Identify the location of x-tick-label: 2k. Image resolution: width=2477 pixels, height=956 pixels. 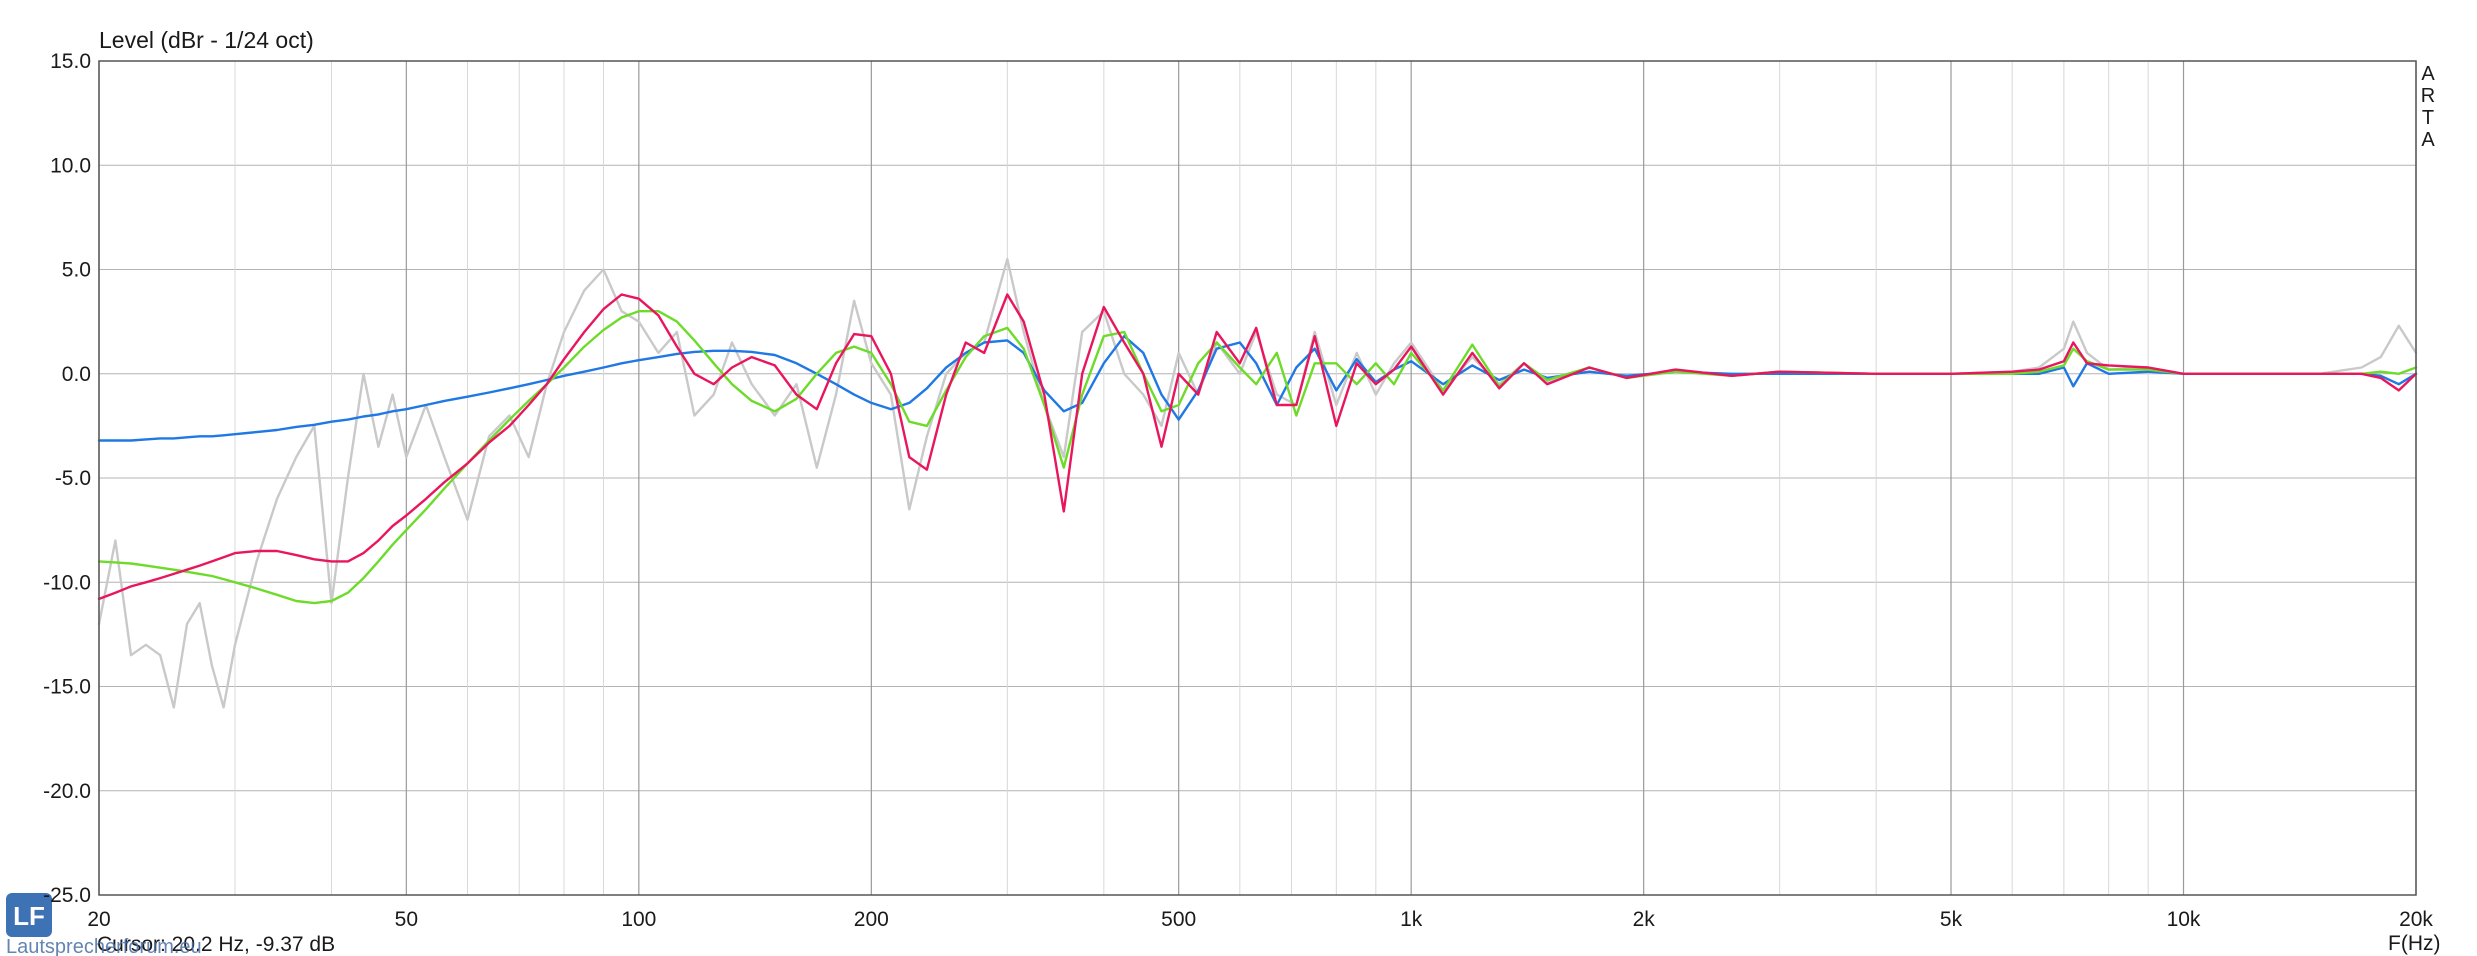
(1644, 919).